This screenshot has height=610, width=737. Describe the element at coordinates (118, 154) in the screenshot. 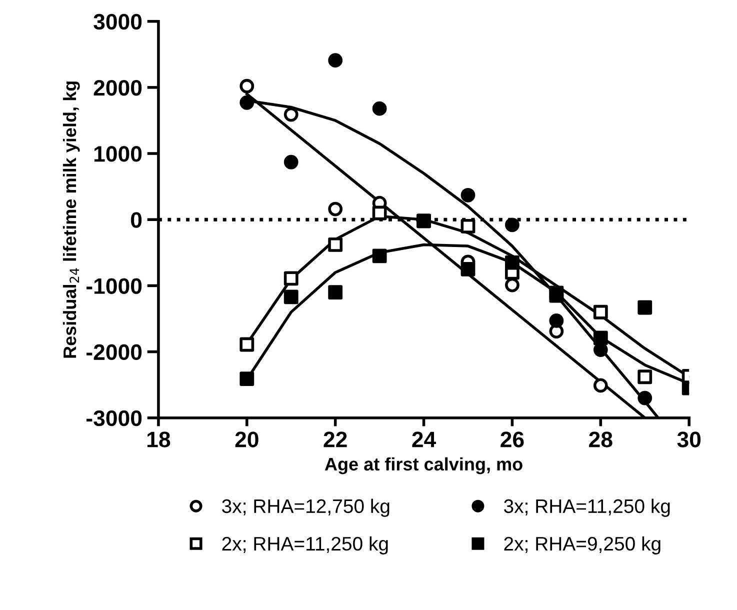

I see `y-tick-label: 1000` at that location.